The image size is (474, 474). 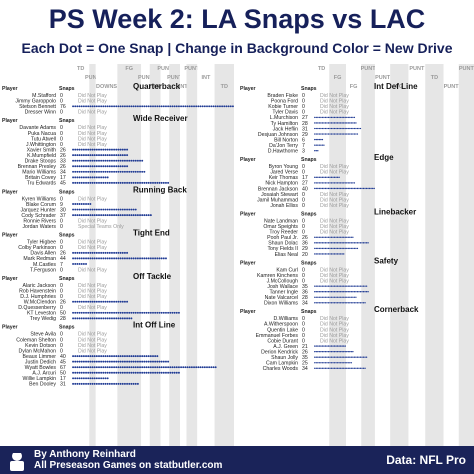 I want to click on defense-player-snaps: 17, so click(x=305, y=178).